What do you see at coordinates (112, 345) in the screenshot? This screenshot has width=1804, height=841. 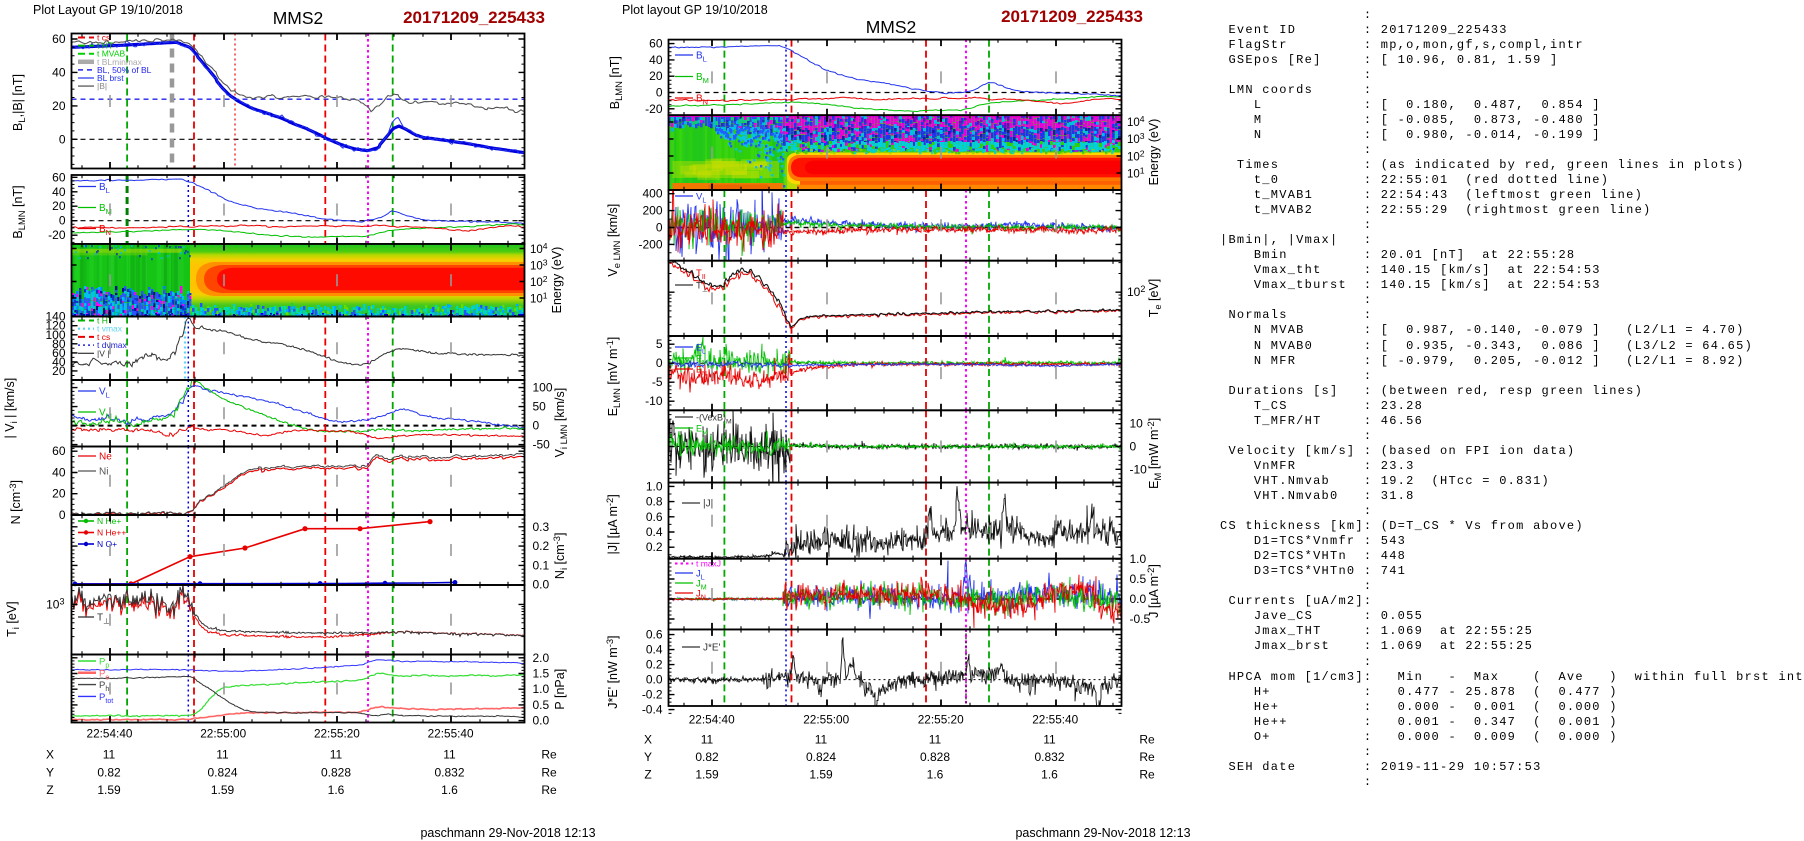 I see `svg-text: t dvmax` at bounding box center [112, 345].